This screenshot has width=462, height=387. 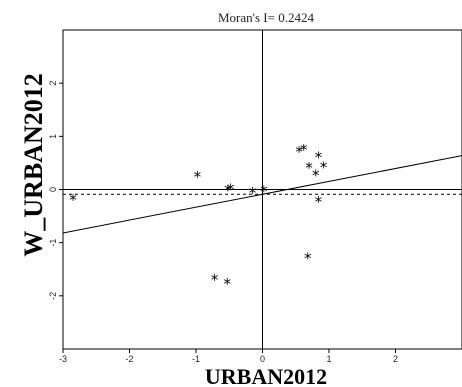 I want to click on x-tick-label: 1, so click(x=328, y=359).